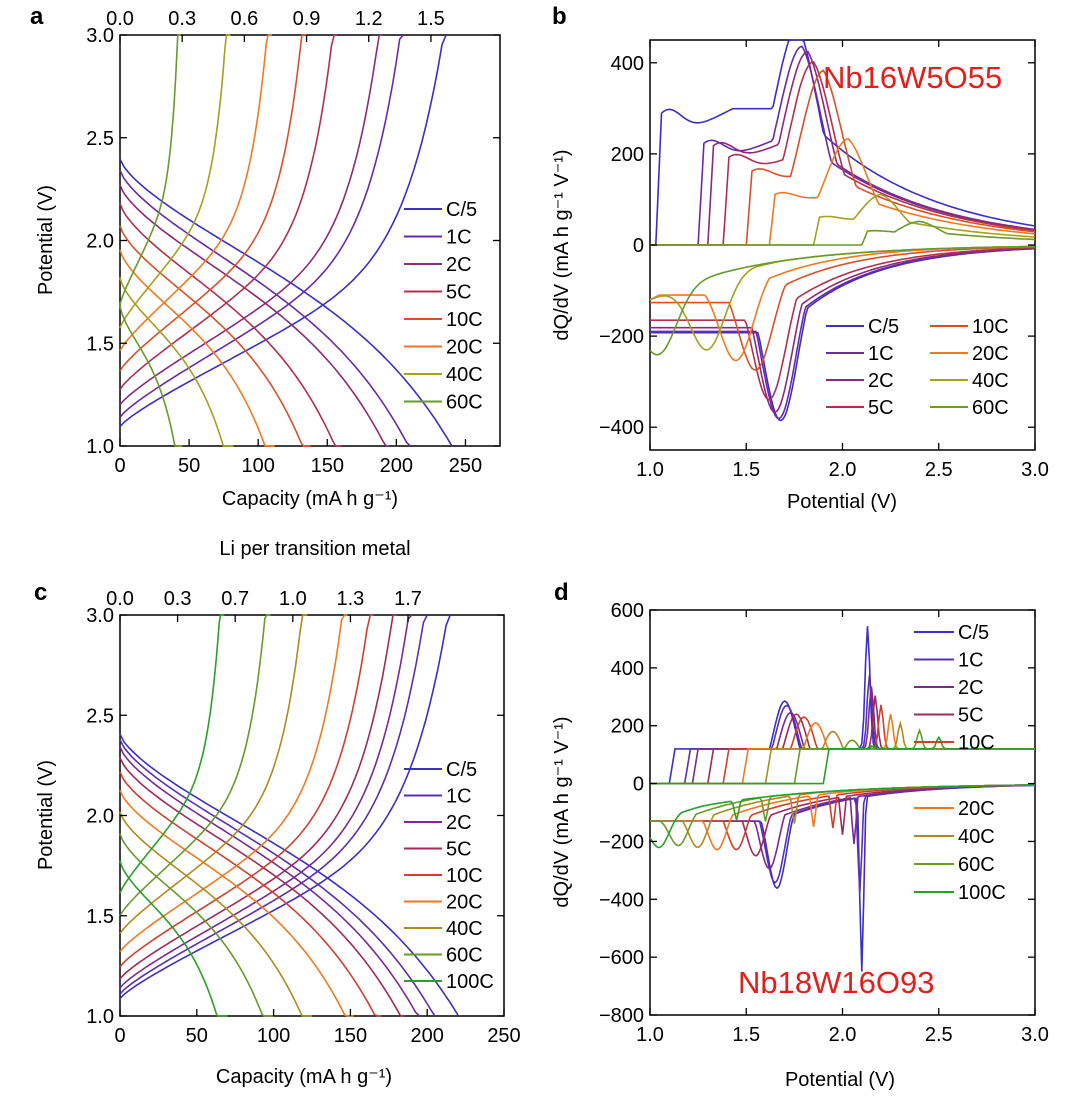  Describe the element at coordinates (173, 938) in the screenshot. I see `discharge-curve-100C` at that location.